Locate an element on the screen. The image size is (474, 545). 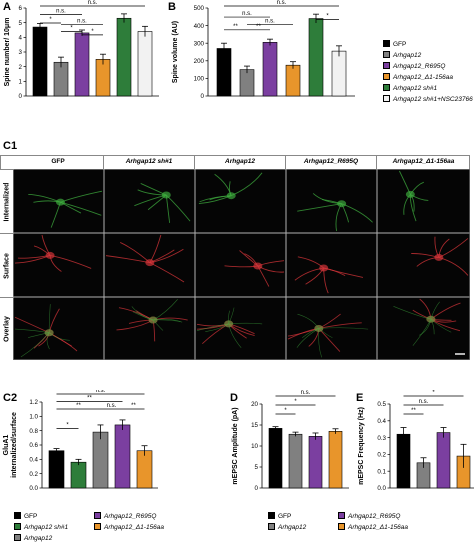
chart-spine-number: 0 1 2 3 4 5 6 Spine number/ 10μm n.s. n.s. * n.s. * * is located at coordinates (81, 50).